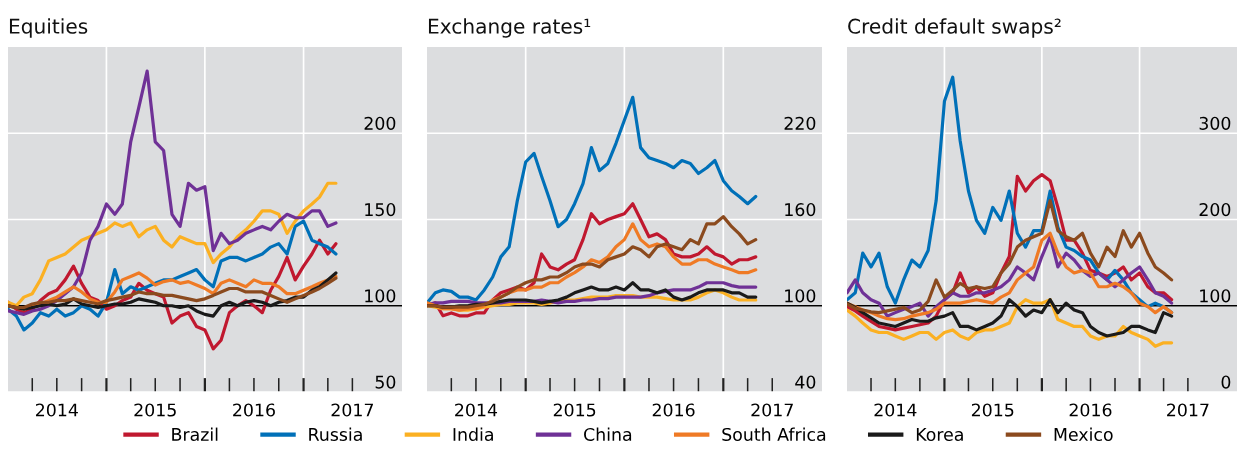 This screenshot has height=460, width=1239. Describe the element at coordinates (800, 123) in the screenshot. I see `y-tick-label: 220` at that location.